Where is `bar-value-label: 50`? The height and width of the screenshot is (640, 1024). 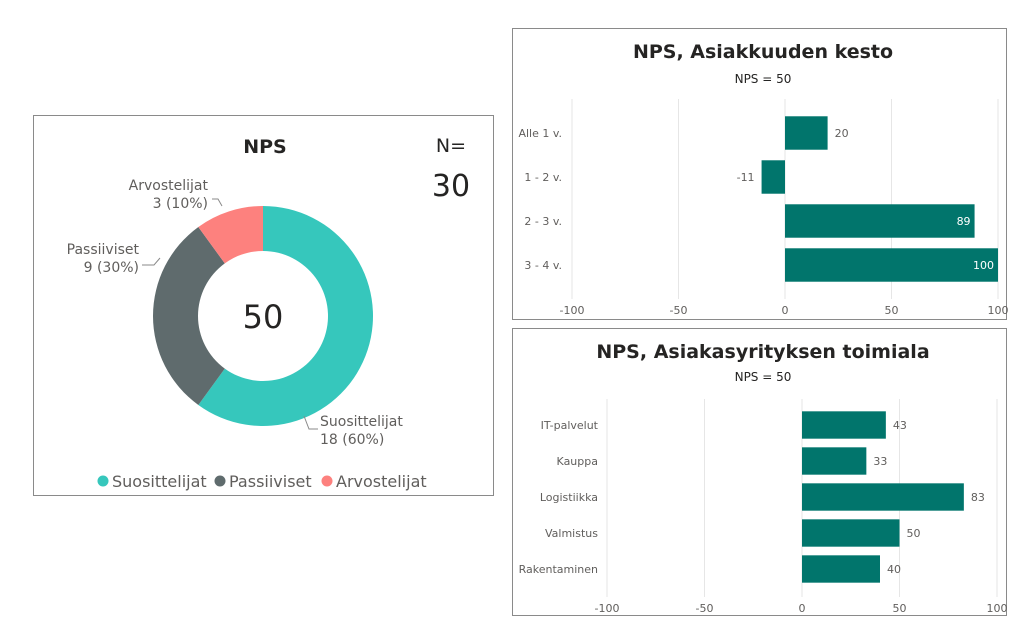
bar-value-label: 50 is located at coordinates (914, 533).